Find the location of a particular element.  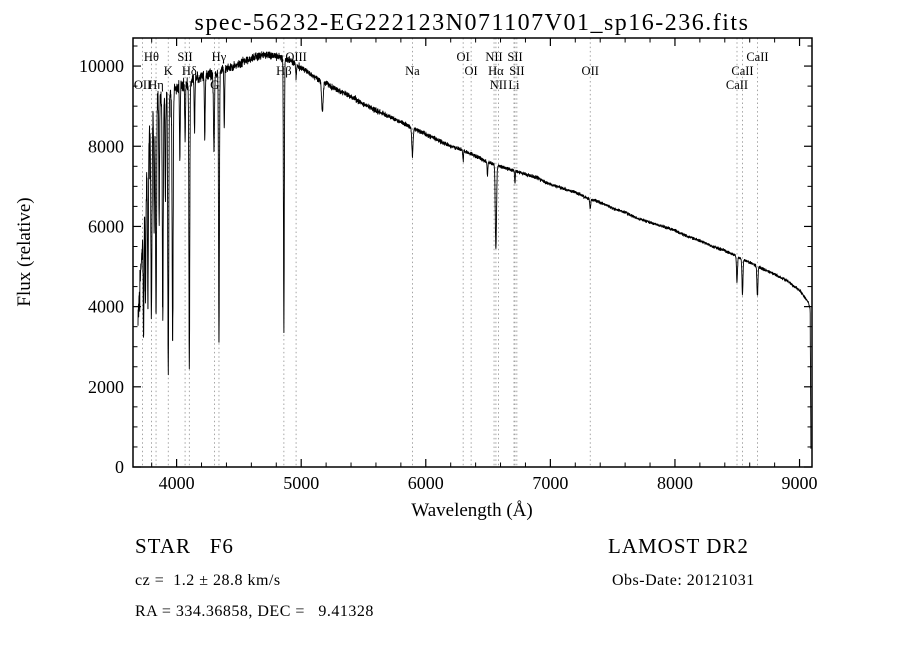

spectral-line-label: Hα is located at coordinates (496, 71).